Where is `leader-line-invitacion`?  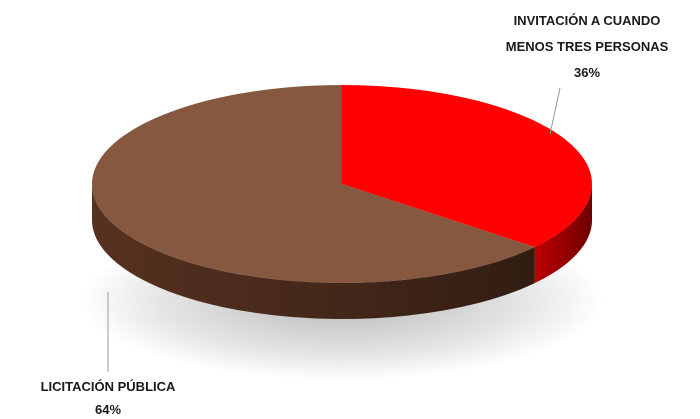 leader-line-invitacion is located at coordinates (555, 111).